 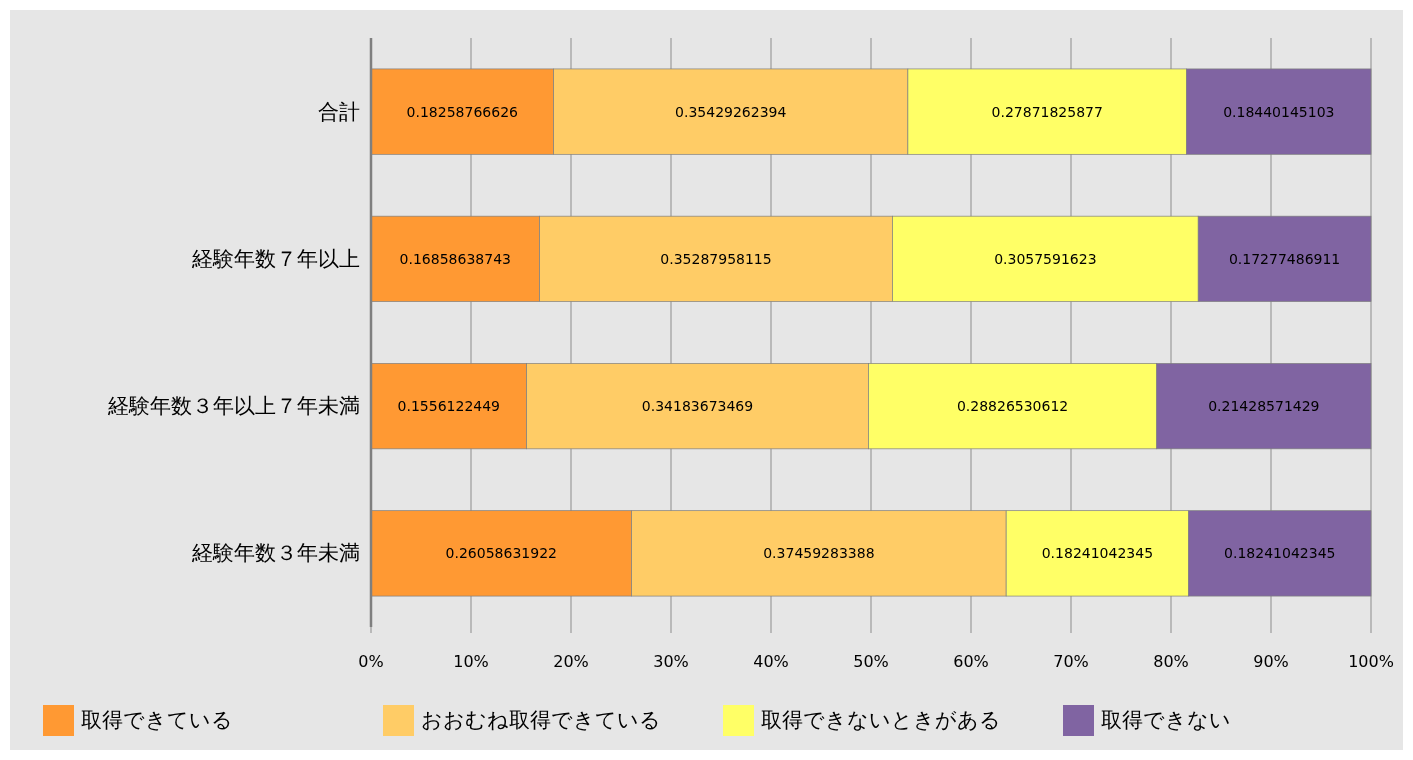 I want to click on data-label: 0.35287958115, so click(x=716, y=258).